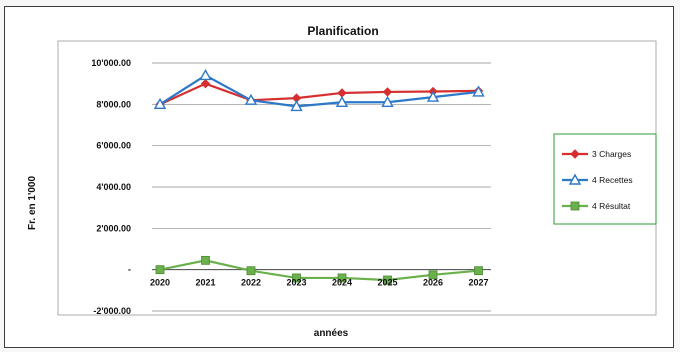  Describe the element at coordinates (331, 333) in the screenshot. I see `x-axis-title: années` at that location.